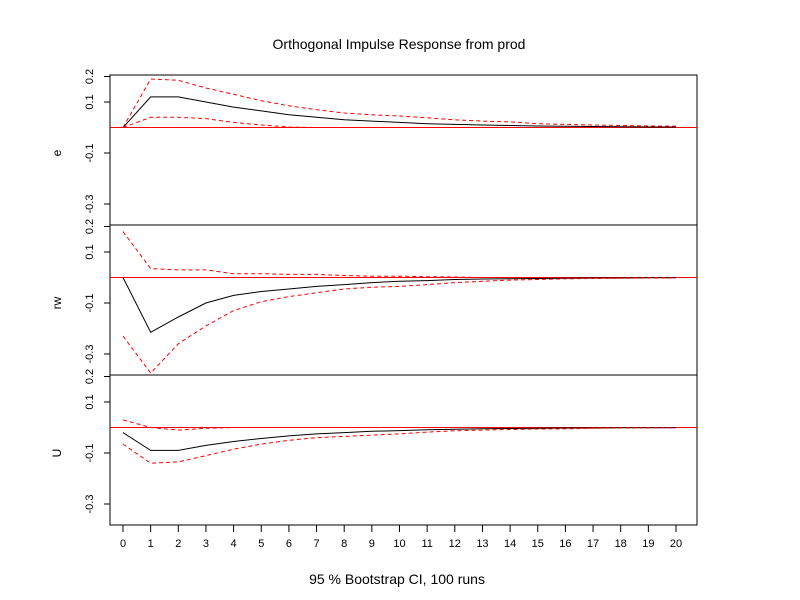 The width and height of the screenshot is (800, 600). What do you see at coordinates (399, 44) in the screenshot?
I see `chart-title: Orthogonal Impulse Response from prod` at bounding box center [399, 44].